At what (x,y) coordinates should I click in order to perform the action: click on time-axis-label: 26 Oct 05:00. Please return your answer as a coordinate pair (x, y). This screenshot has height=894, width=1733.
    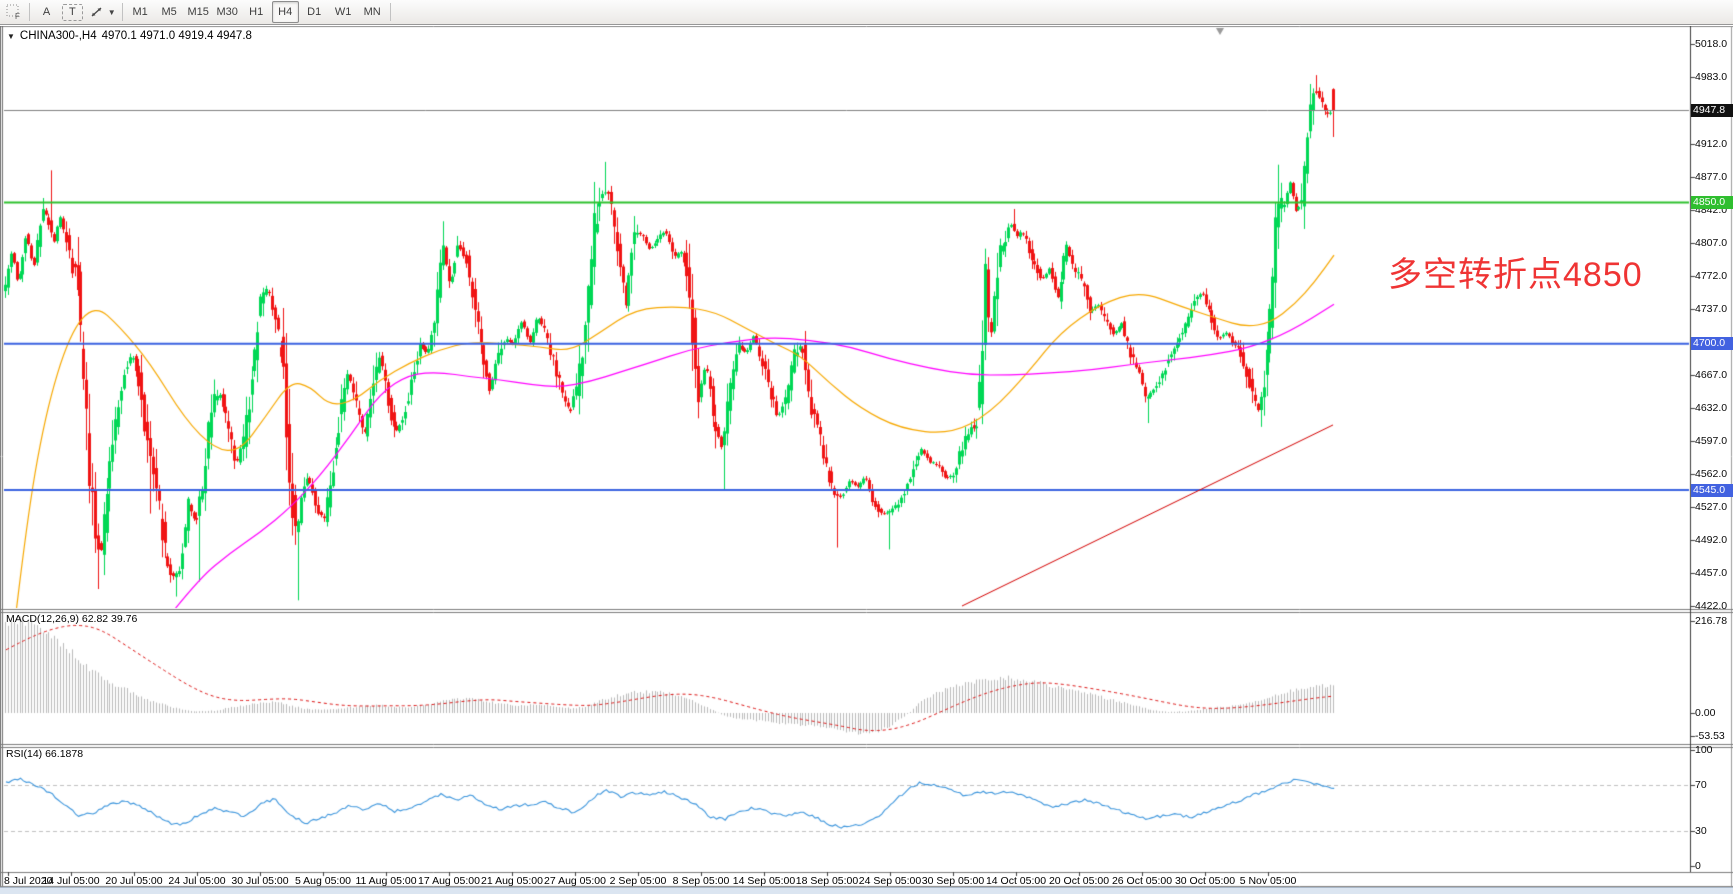
    Looking at the image, I should click on (1142, 881).